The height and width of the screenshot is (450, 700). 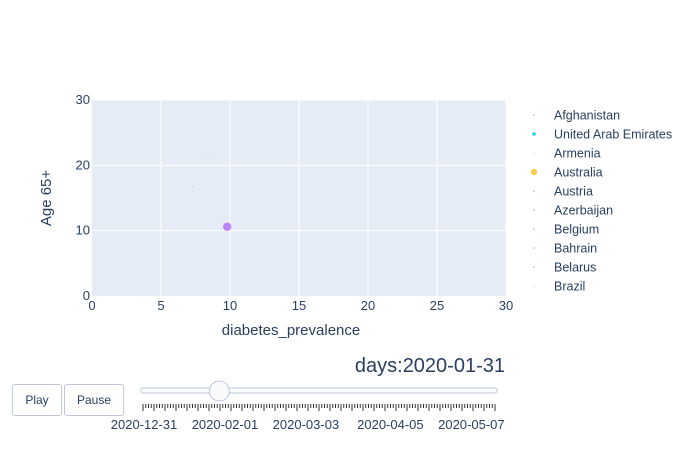 I want to click on x-tick-label: 25, so click(x=437, y=305).